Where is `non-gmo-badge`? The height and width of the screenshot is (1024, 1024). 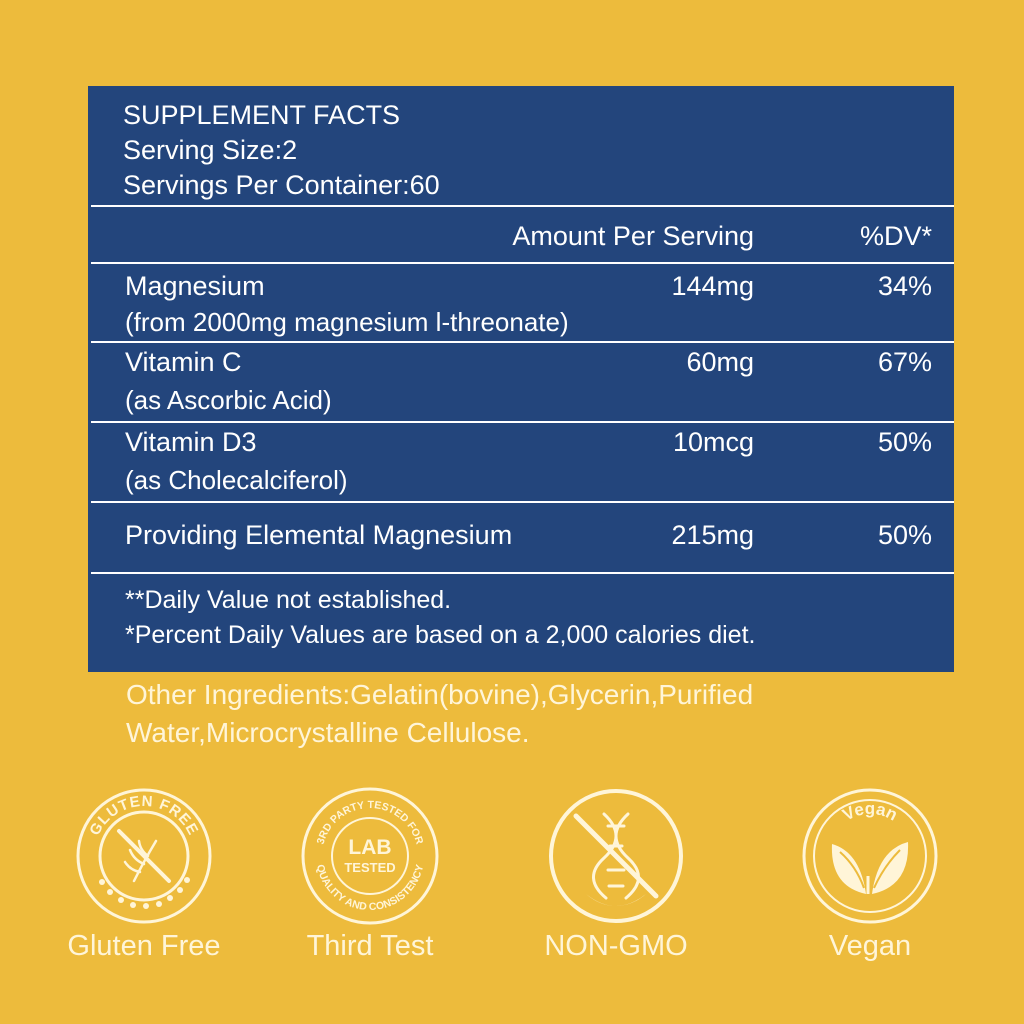
non-gmo-badge is located at coordinates (616, 856).